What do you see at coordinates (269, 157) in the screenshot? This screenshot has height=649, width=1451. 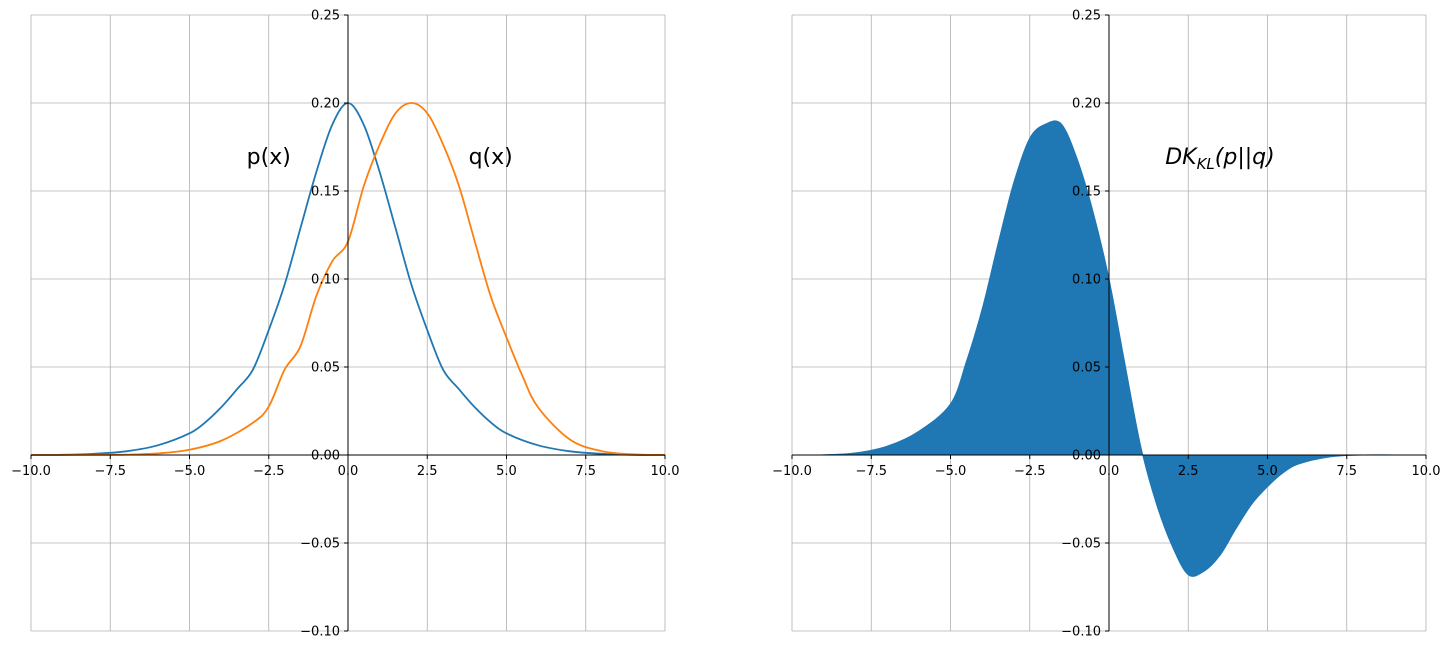 I see `p-label: p(x)` at bounding box center [269, 157].